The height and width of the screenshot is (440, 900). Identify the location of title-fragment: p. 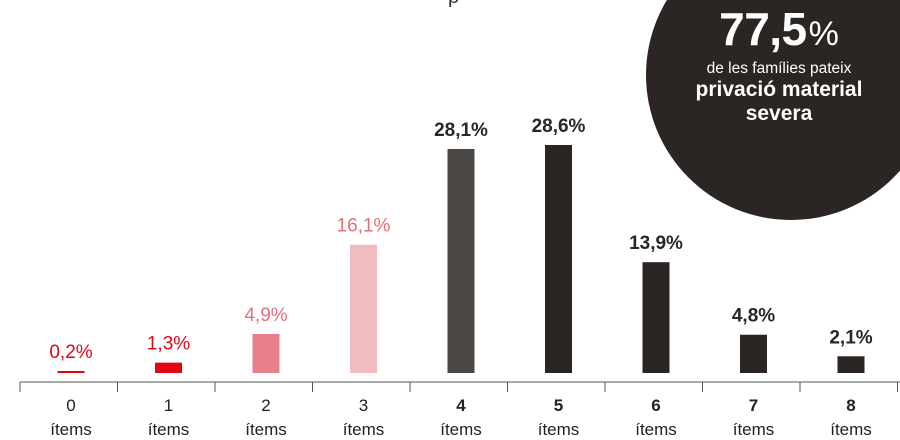
(453, 4).